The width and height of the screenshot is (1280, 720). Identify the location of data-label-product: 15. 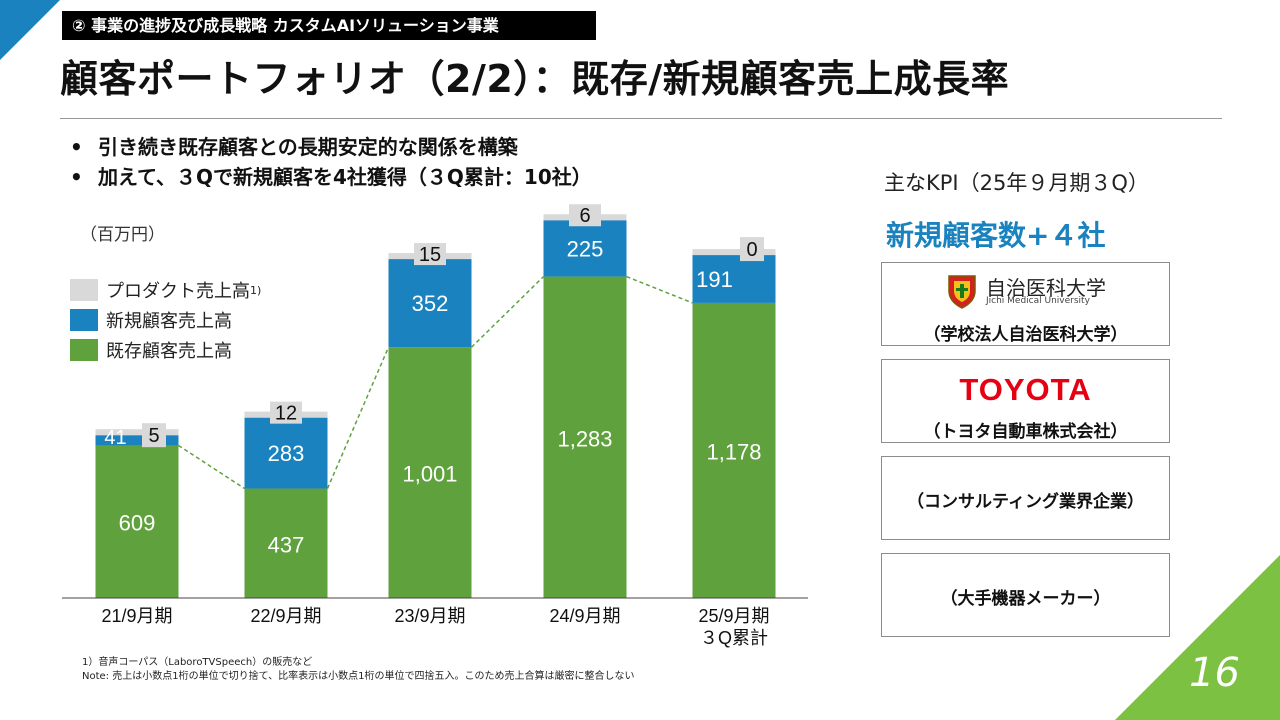
(430, 255).